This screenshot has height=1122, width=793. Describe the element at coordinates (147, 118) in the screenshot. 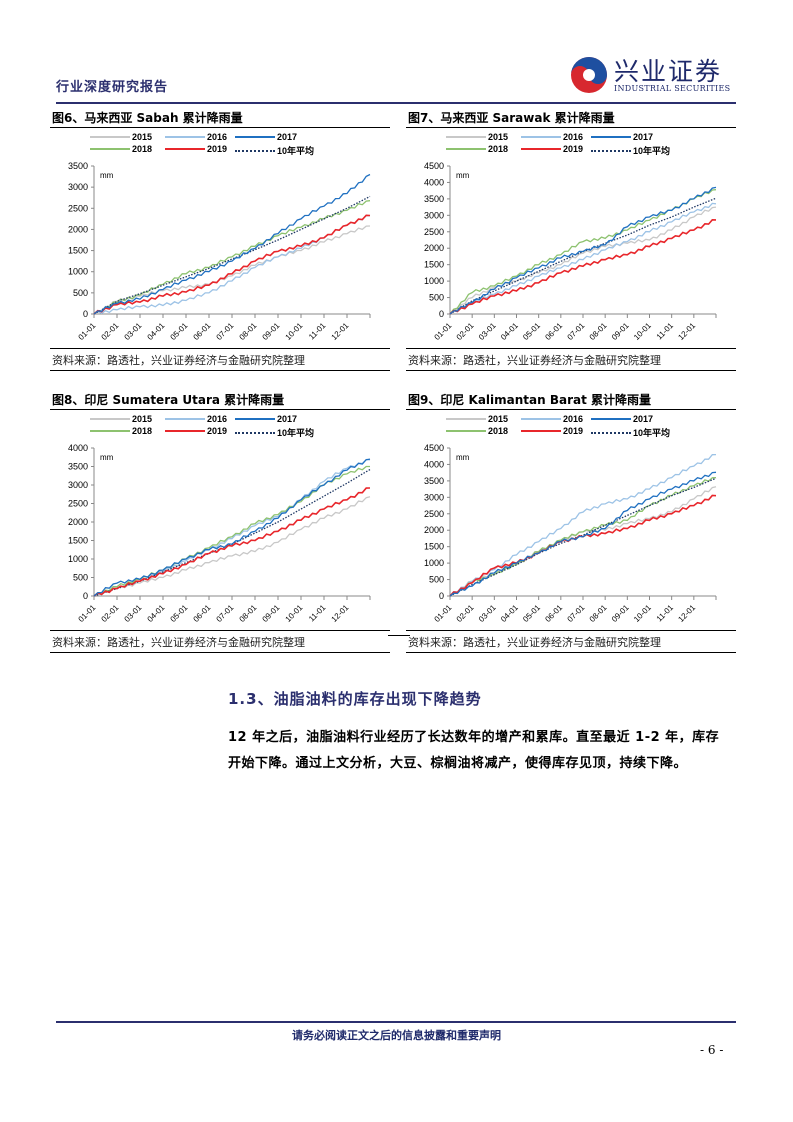

I see `figure-title: 图6、马来西亚 Sabah 累计降雨量` at that location.